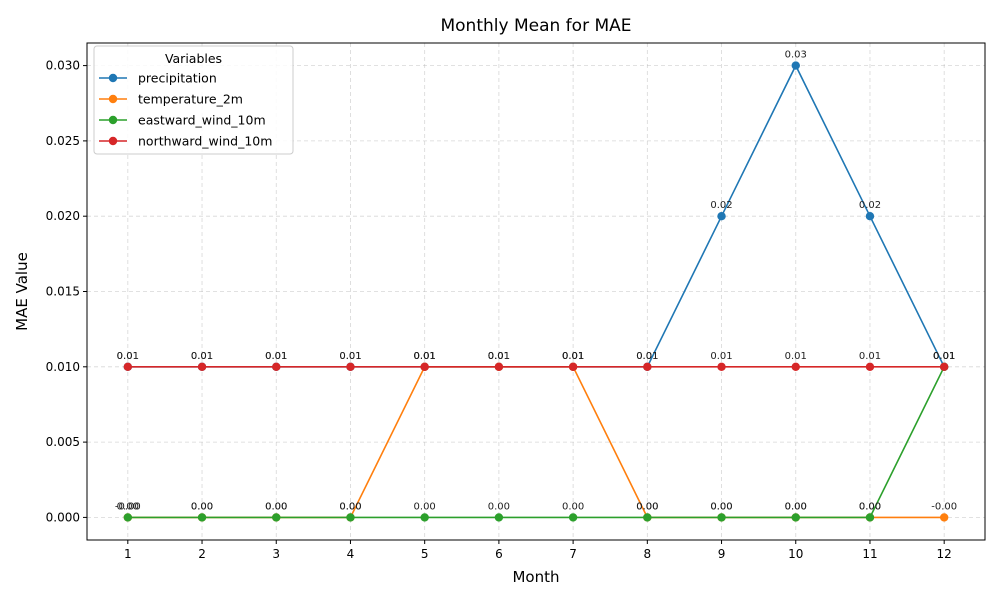  Describe the element at coordinates (795, 554) in the screenshot. I see `x-tick-label: 10` at that location.